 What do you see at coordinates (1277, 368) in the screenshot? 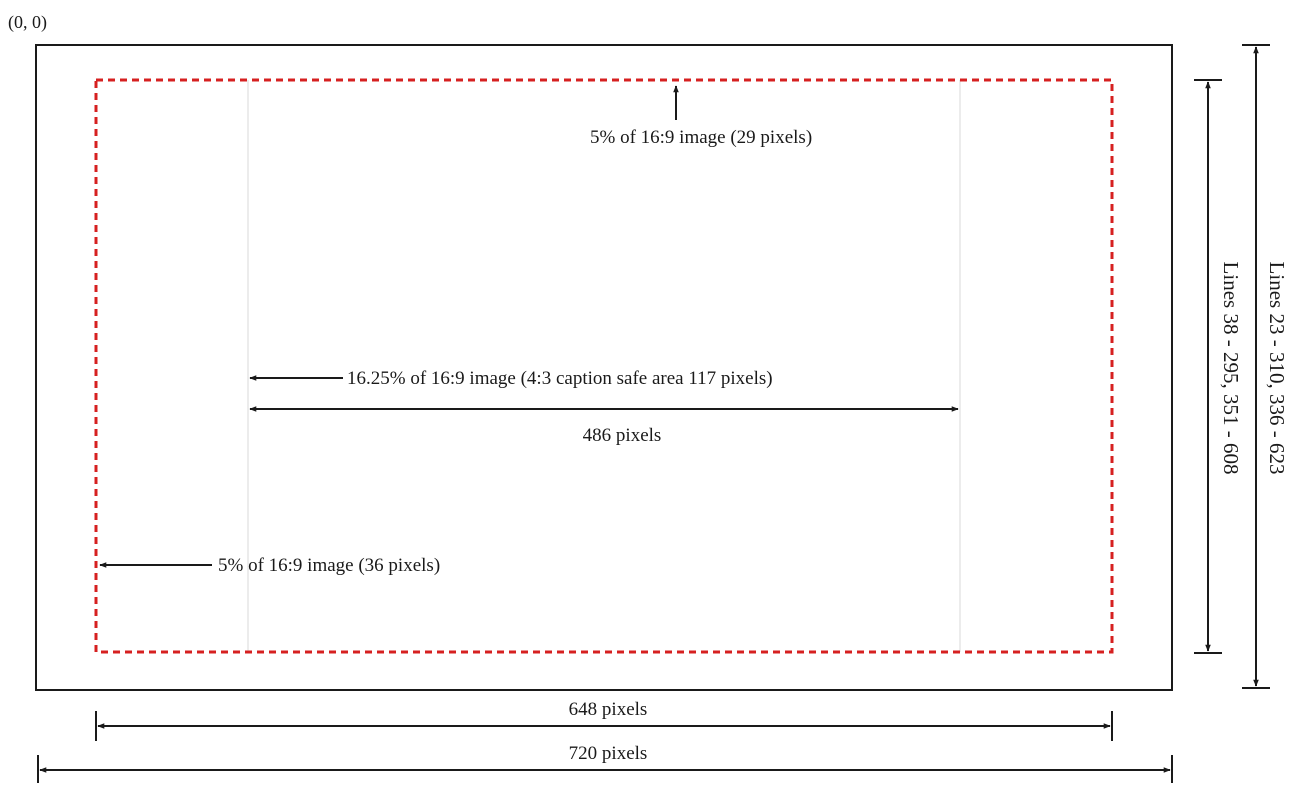
I see `full-lines-label: Lines 23 - 310, 336 - 623` at bounding box center [1277, 368].